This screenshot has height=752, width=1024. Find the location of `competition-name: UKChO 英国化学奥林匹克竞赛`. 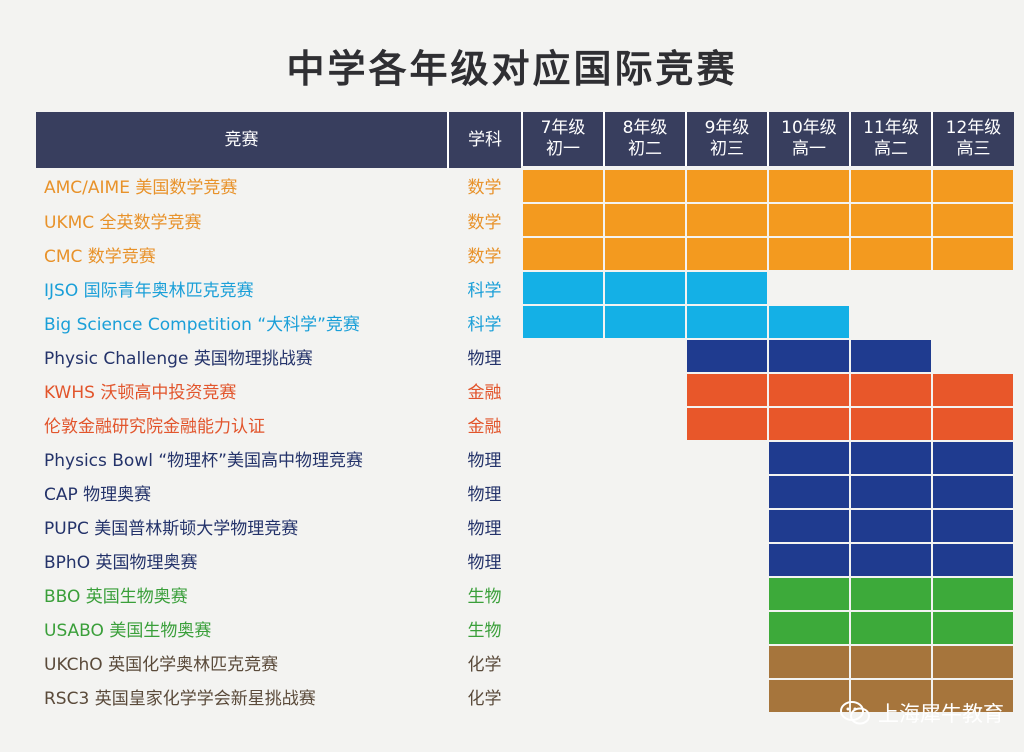

competition-name: UKChO 英国化学奥林匹克竞赛 is located at coordinates (161, 664).